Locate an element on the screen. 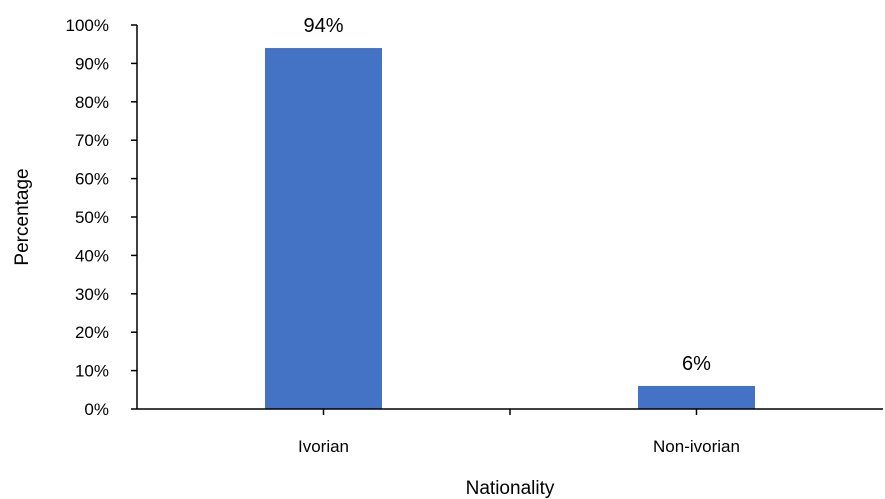 The width and height of the screenshot is (885, 499). bar-non-ivorian is located at coordinates (696, 397).